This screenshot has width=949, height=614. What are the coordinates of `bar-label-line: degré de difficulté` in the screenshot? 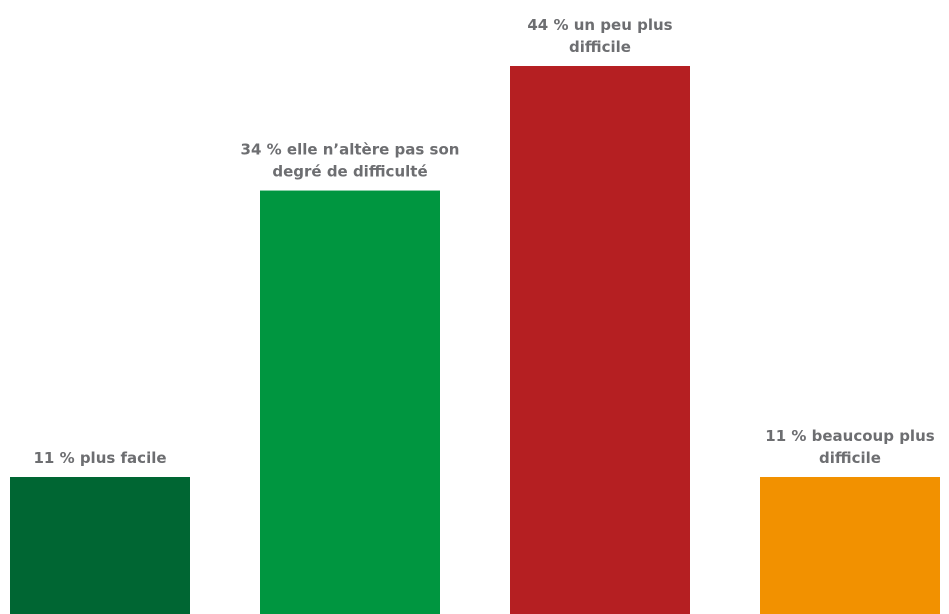 It's located at (349, 172).